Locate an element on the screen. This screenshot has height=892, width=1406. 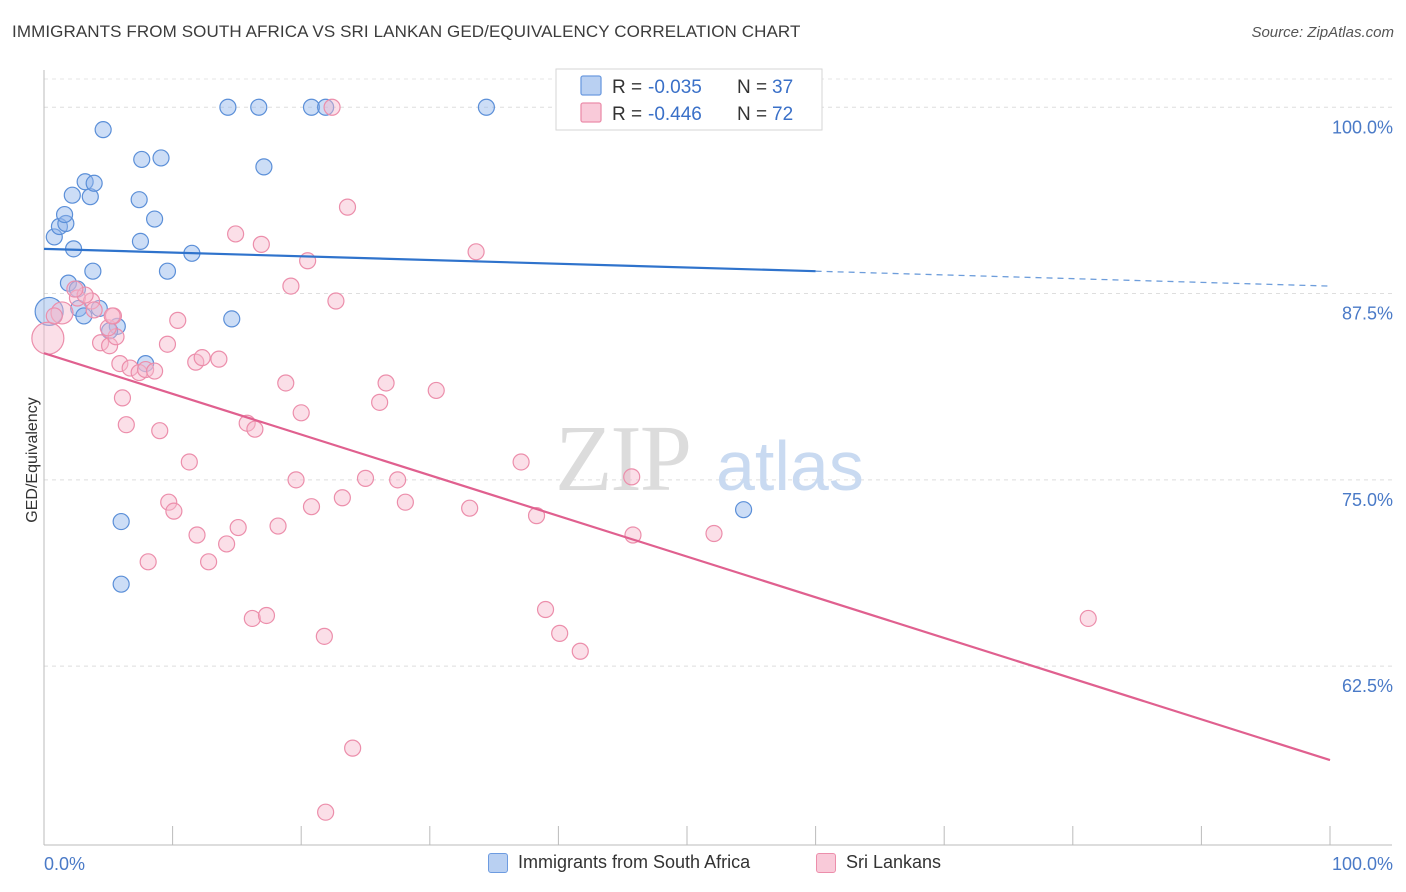
legend-label-south-africa: Immigrants from South Africa is located at coordinates (634, 862).